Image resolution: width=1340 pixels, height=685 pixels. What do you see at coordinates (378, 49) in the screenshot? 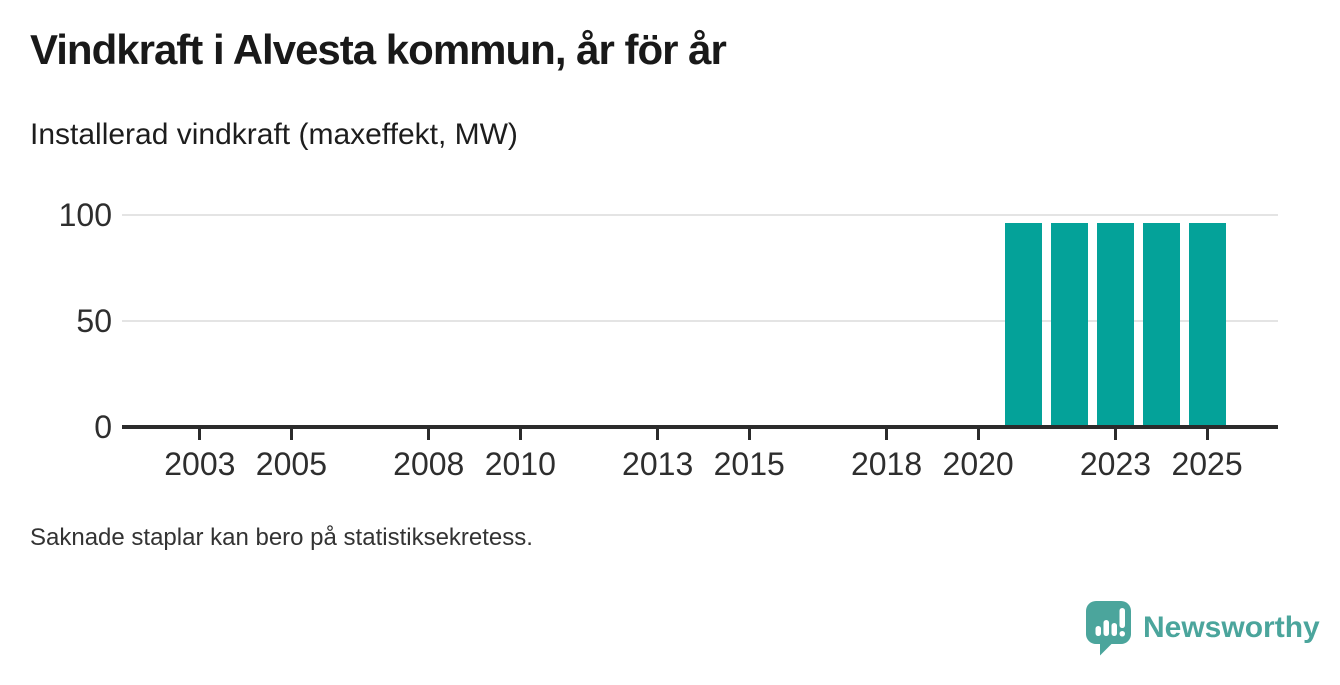
I see `page-title: Vindkraft i Alvesta kommun, år för år` at bounding box center [378, 49].